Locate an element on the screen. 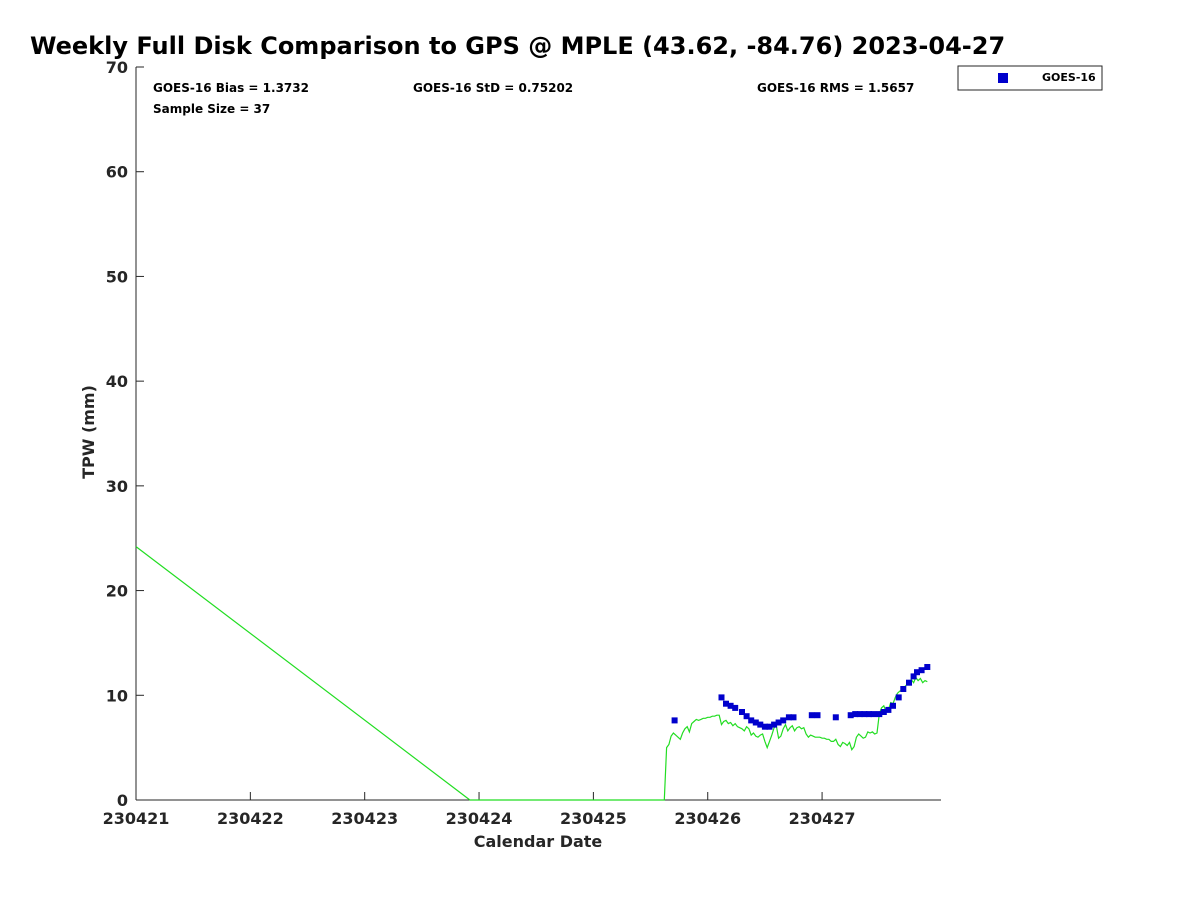 This screenshot has height=900, width=1200. legend: GOES-16 is located at coordinates (1030, 78).